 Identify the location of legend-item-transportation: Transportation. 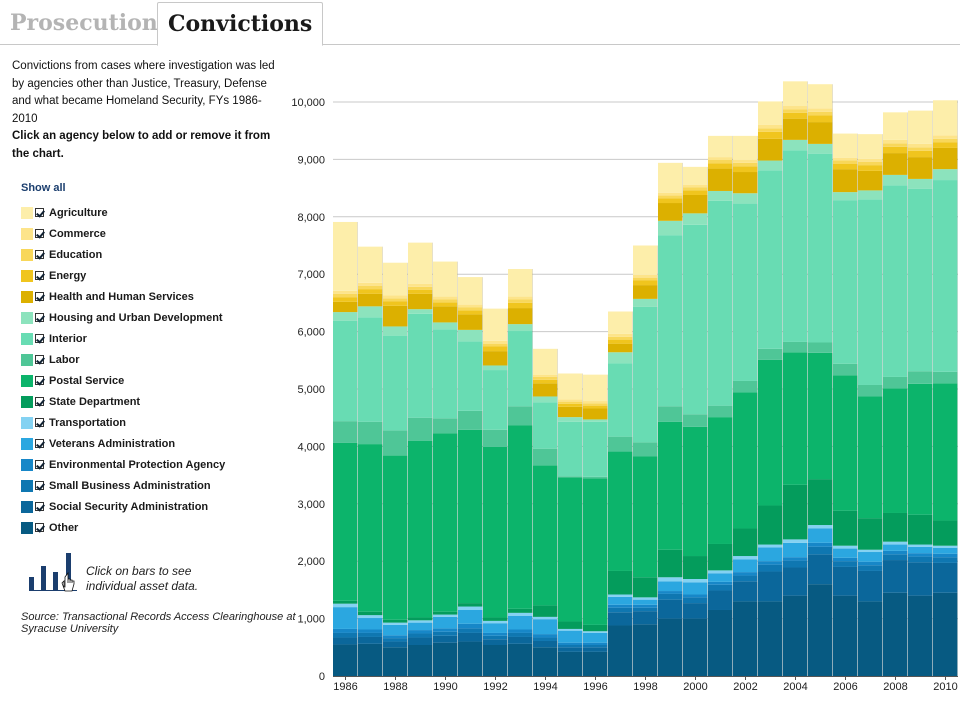
(123, 422).